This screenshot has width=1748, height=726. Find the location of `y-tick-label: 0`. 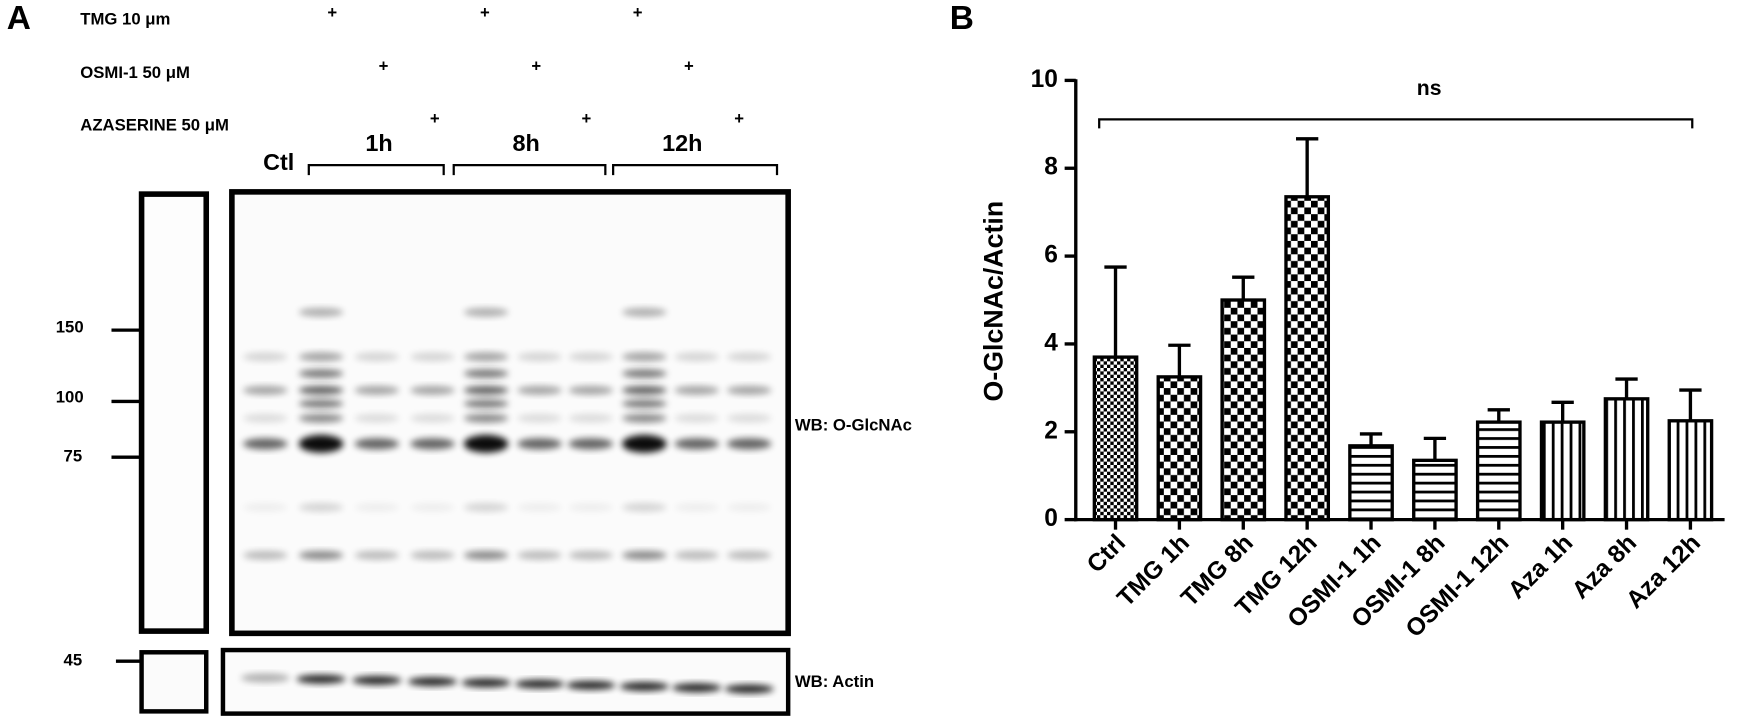

y-tick-label: 0 is located at coordinates (1051, 518).